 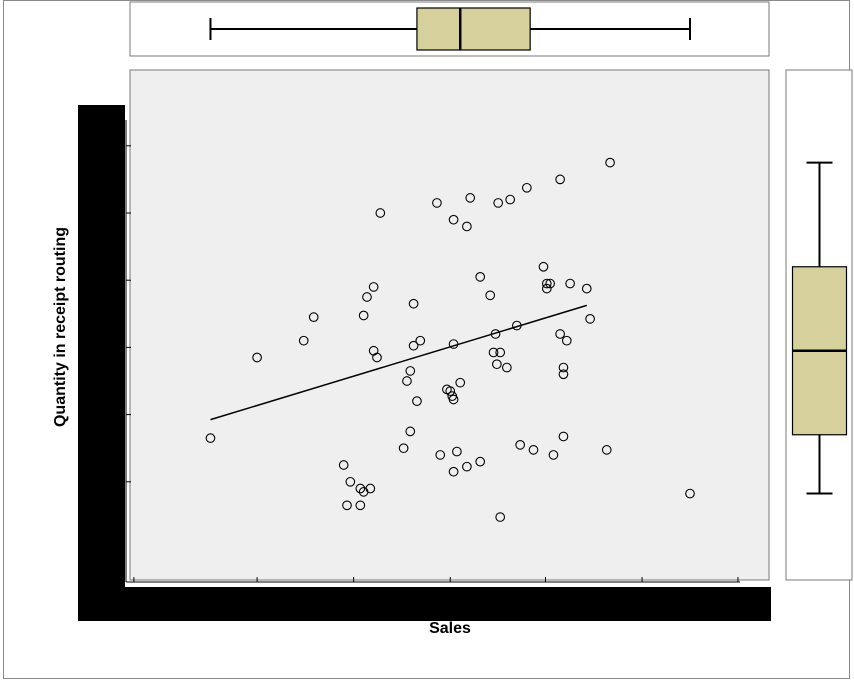 I want to click on fit-line-group, so click(x=398, y=362).